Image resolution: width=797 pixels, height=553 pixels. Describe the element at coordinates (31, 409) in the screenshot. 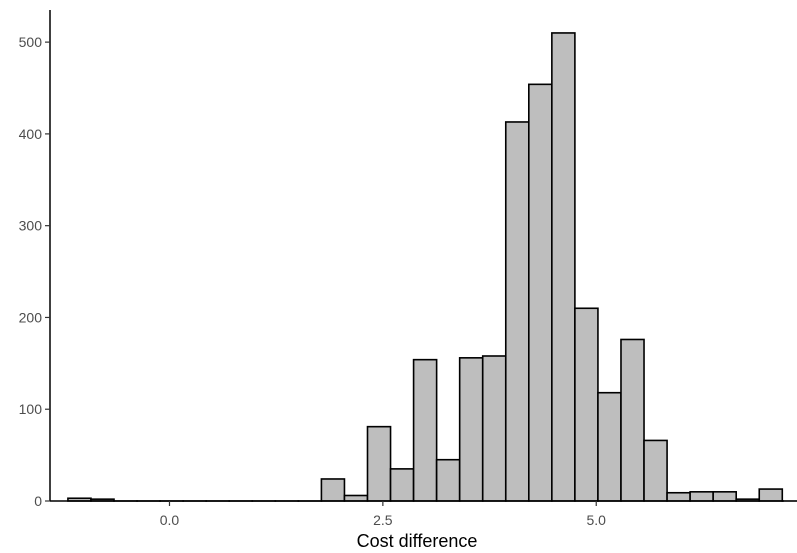

I see `y-tick-label: 100` at that location.